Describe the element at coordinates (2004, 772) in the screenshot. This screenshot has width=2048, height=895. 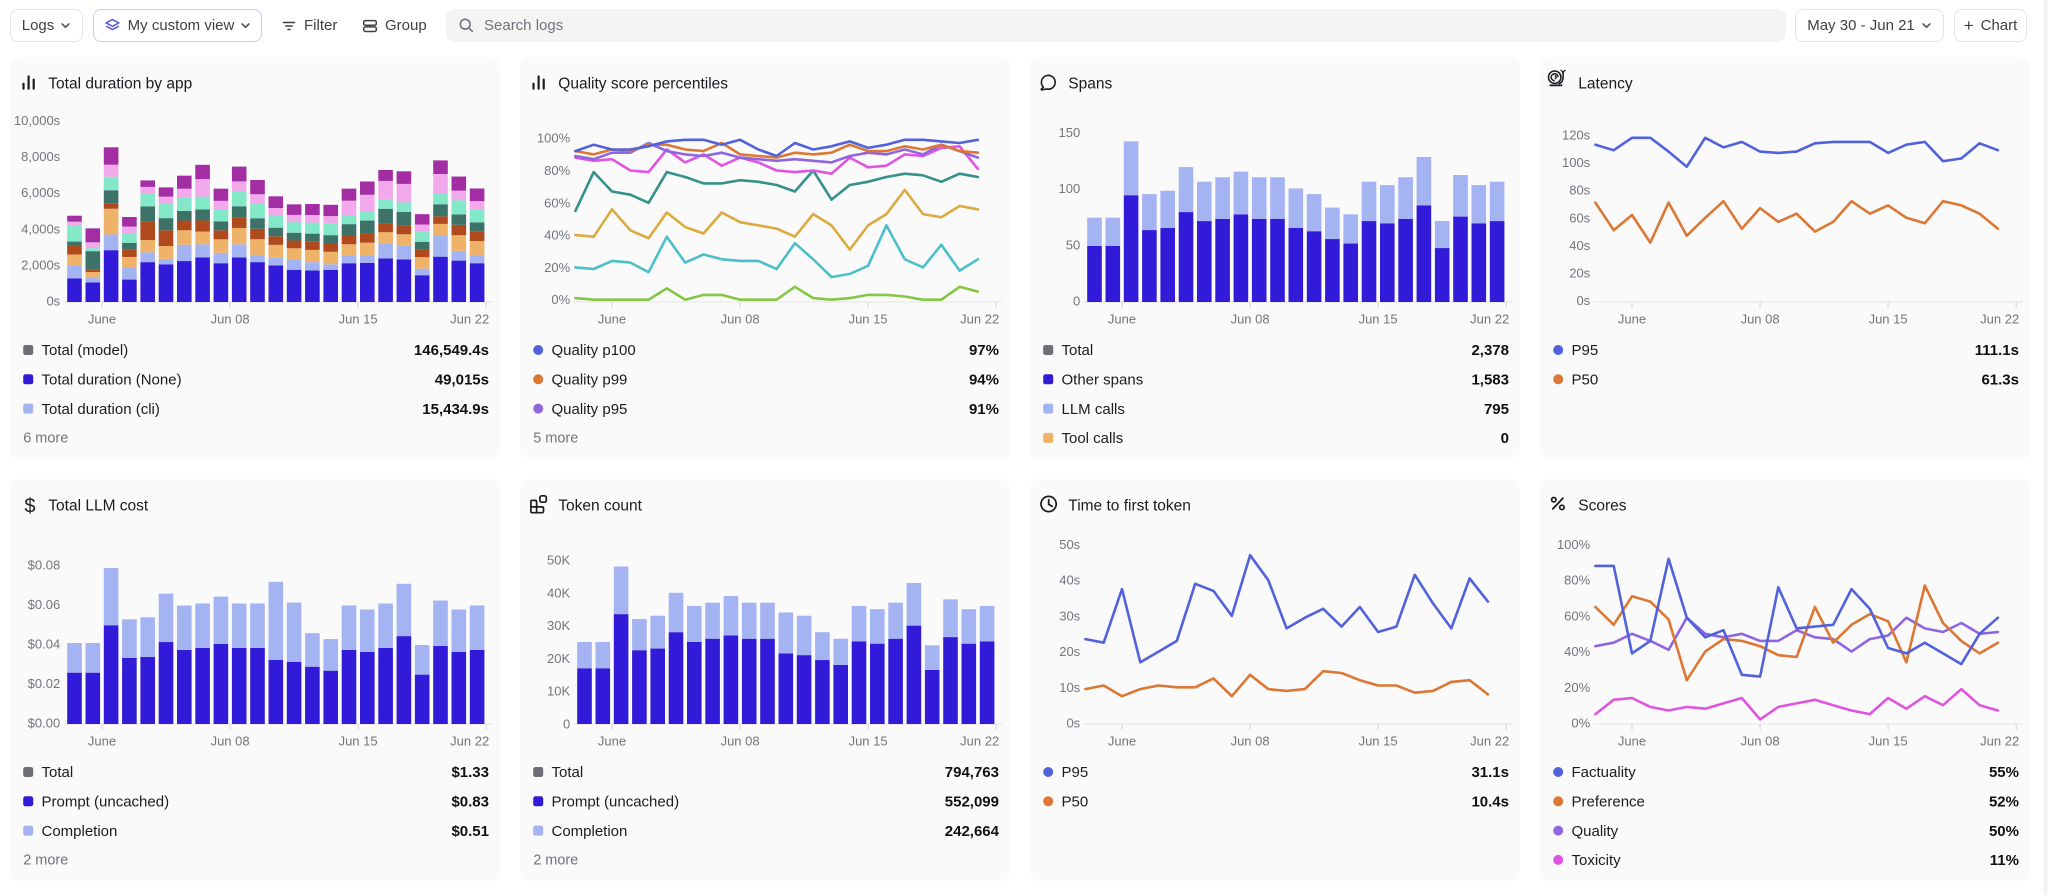
I see `svg-text: 55%` at that location.